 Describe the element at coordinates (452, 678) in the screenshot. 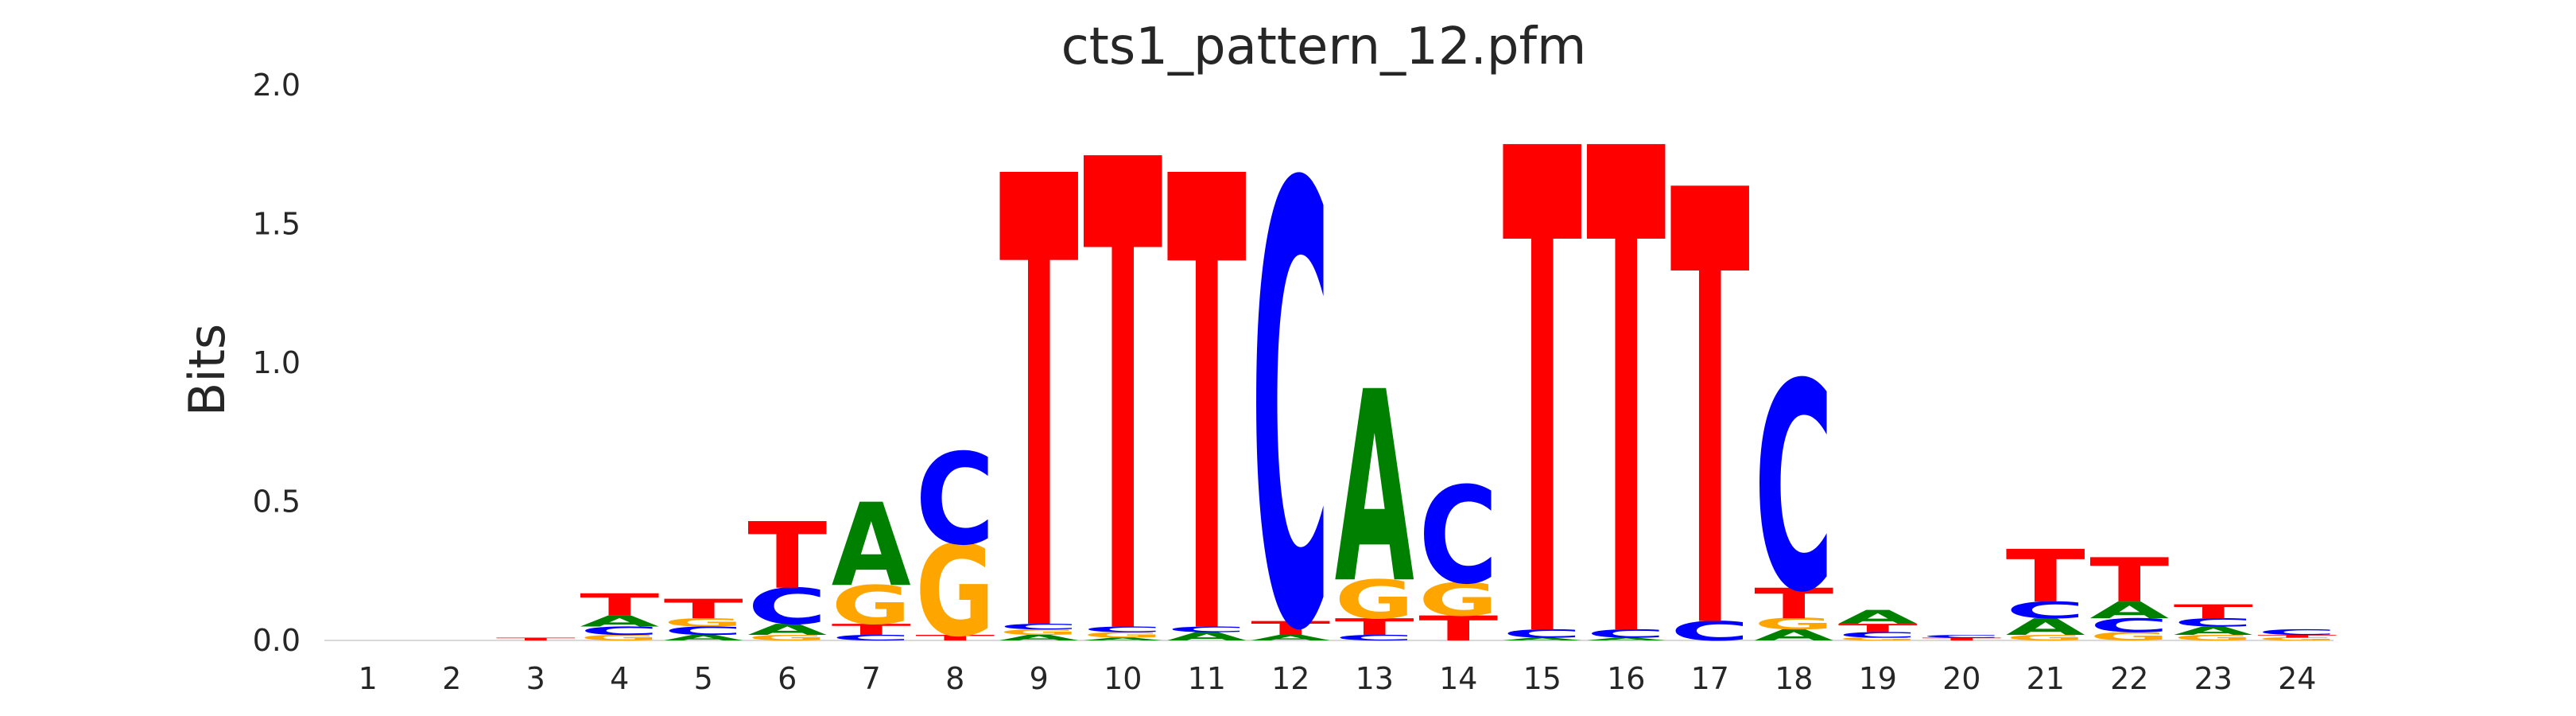

I see `x-tick-label: 2` at that location.